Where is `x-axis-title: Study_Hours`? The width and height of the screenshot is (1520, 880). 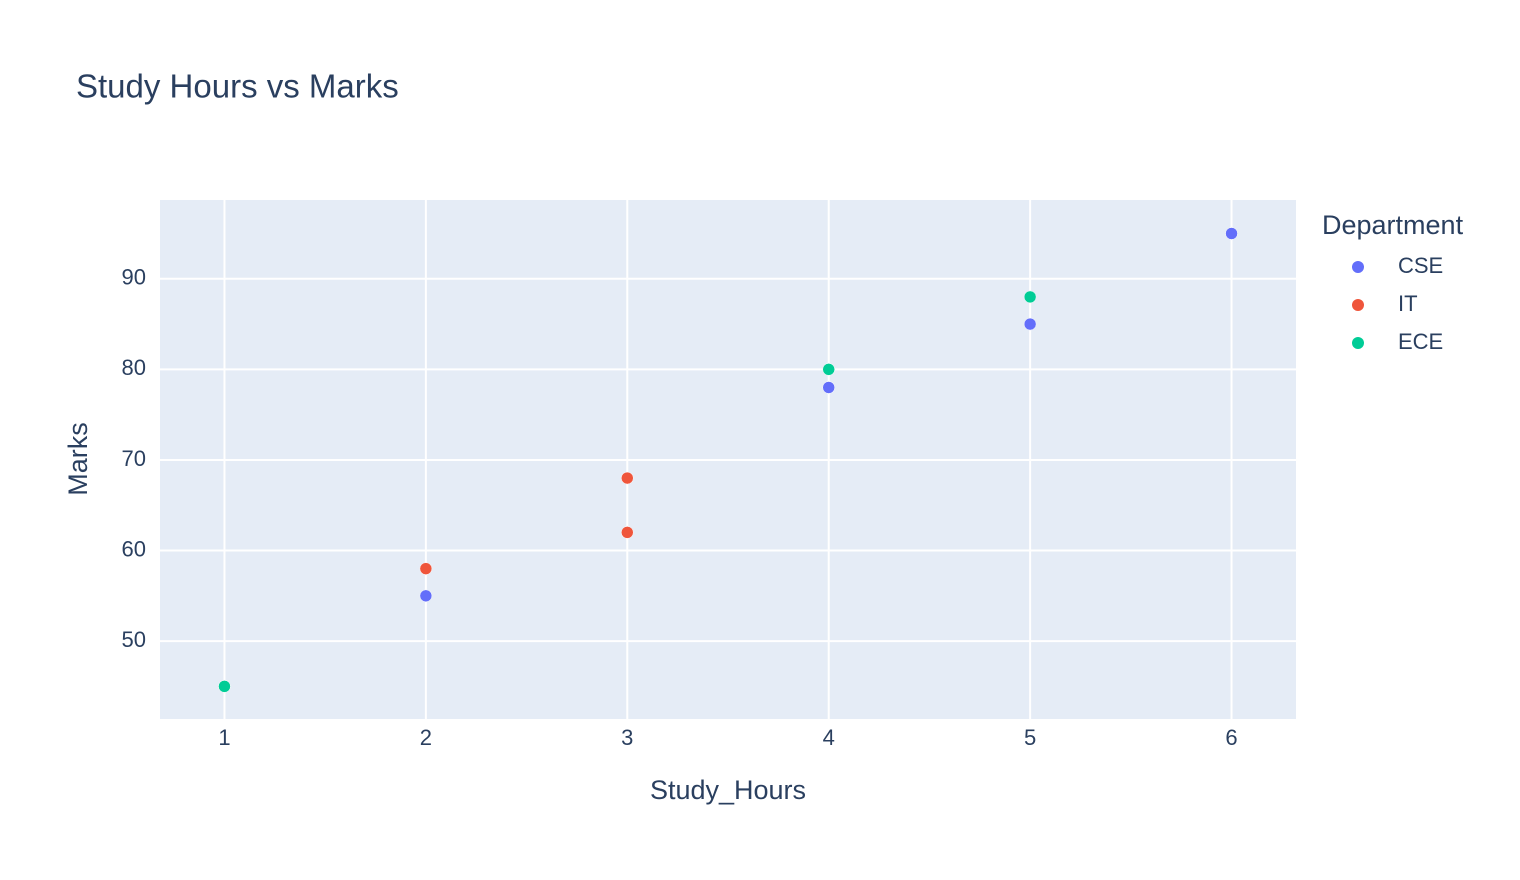
x-axis-title: Study_Hours is located at coordinates (728, 790).